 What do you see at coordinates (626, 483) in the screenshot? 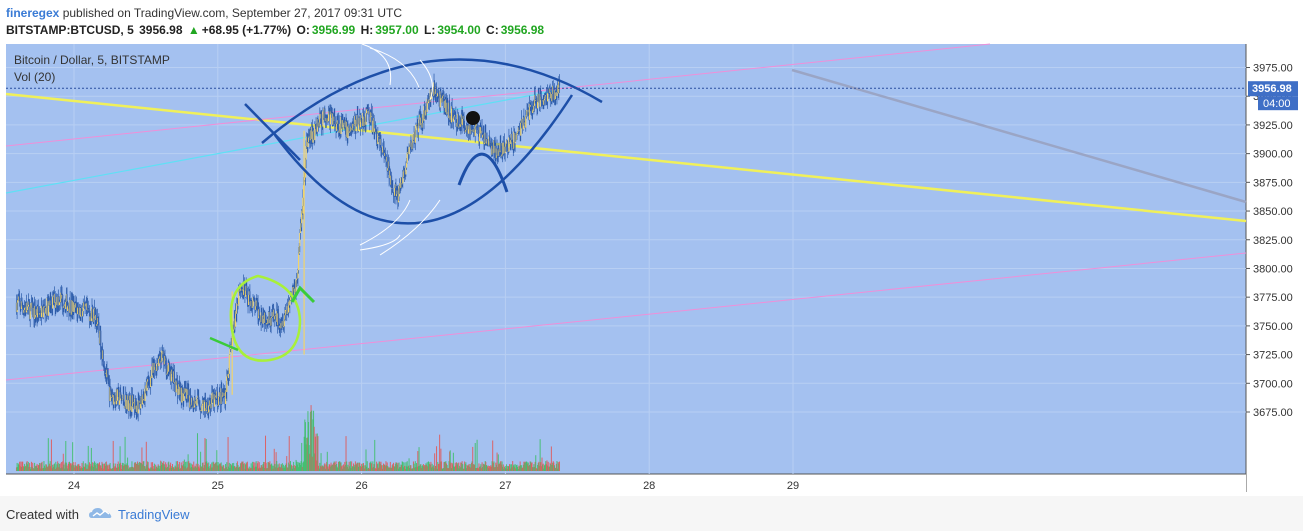
I see `time-axis` at bounding box center [626, 483].